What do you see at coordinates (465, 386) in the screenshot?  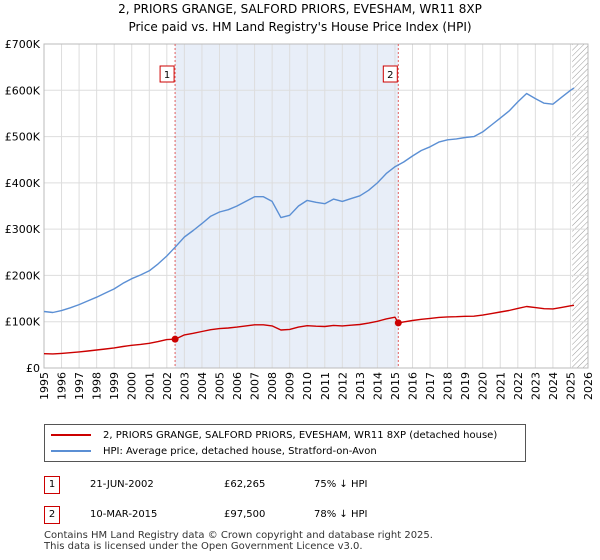 I see `x-tick-label-24: 2019` at bounding box center [465, 386].